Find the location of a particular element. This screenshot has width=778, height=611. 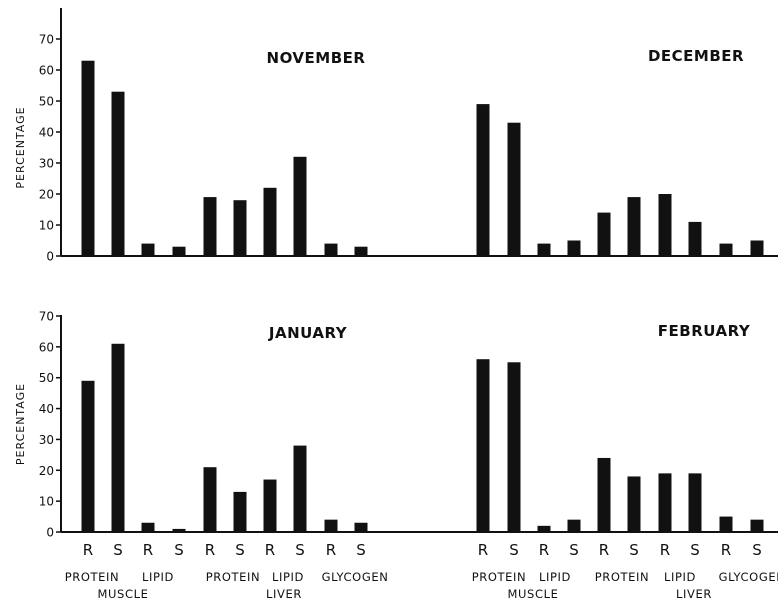

y-tick-label-bottom: 20 is located at coordinates (46, 471).